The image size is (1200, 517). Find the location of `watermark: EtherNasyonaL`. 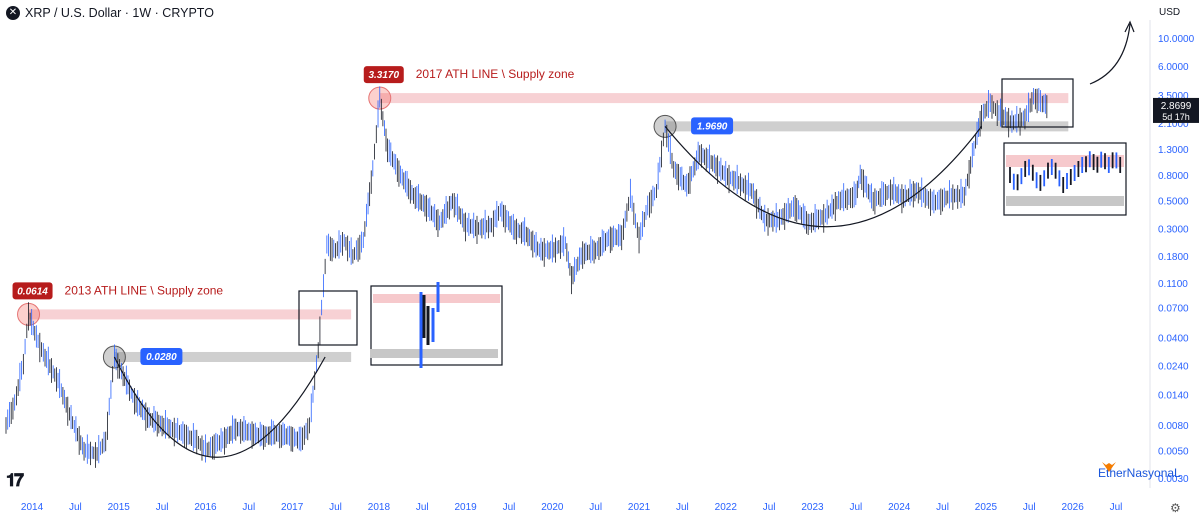

watermark: EtherNasyonaL is located at coordinates (1139, 471).